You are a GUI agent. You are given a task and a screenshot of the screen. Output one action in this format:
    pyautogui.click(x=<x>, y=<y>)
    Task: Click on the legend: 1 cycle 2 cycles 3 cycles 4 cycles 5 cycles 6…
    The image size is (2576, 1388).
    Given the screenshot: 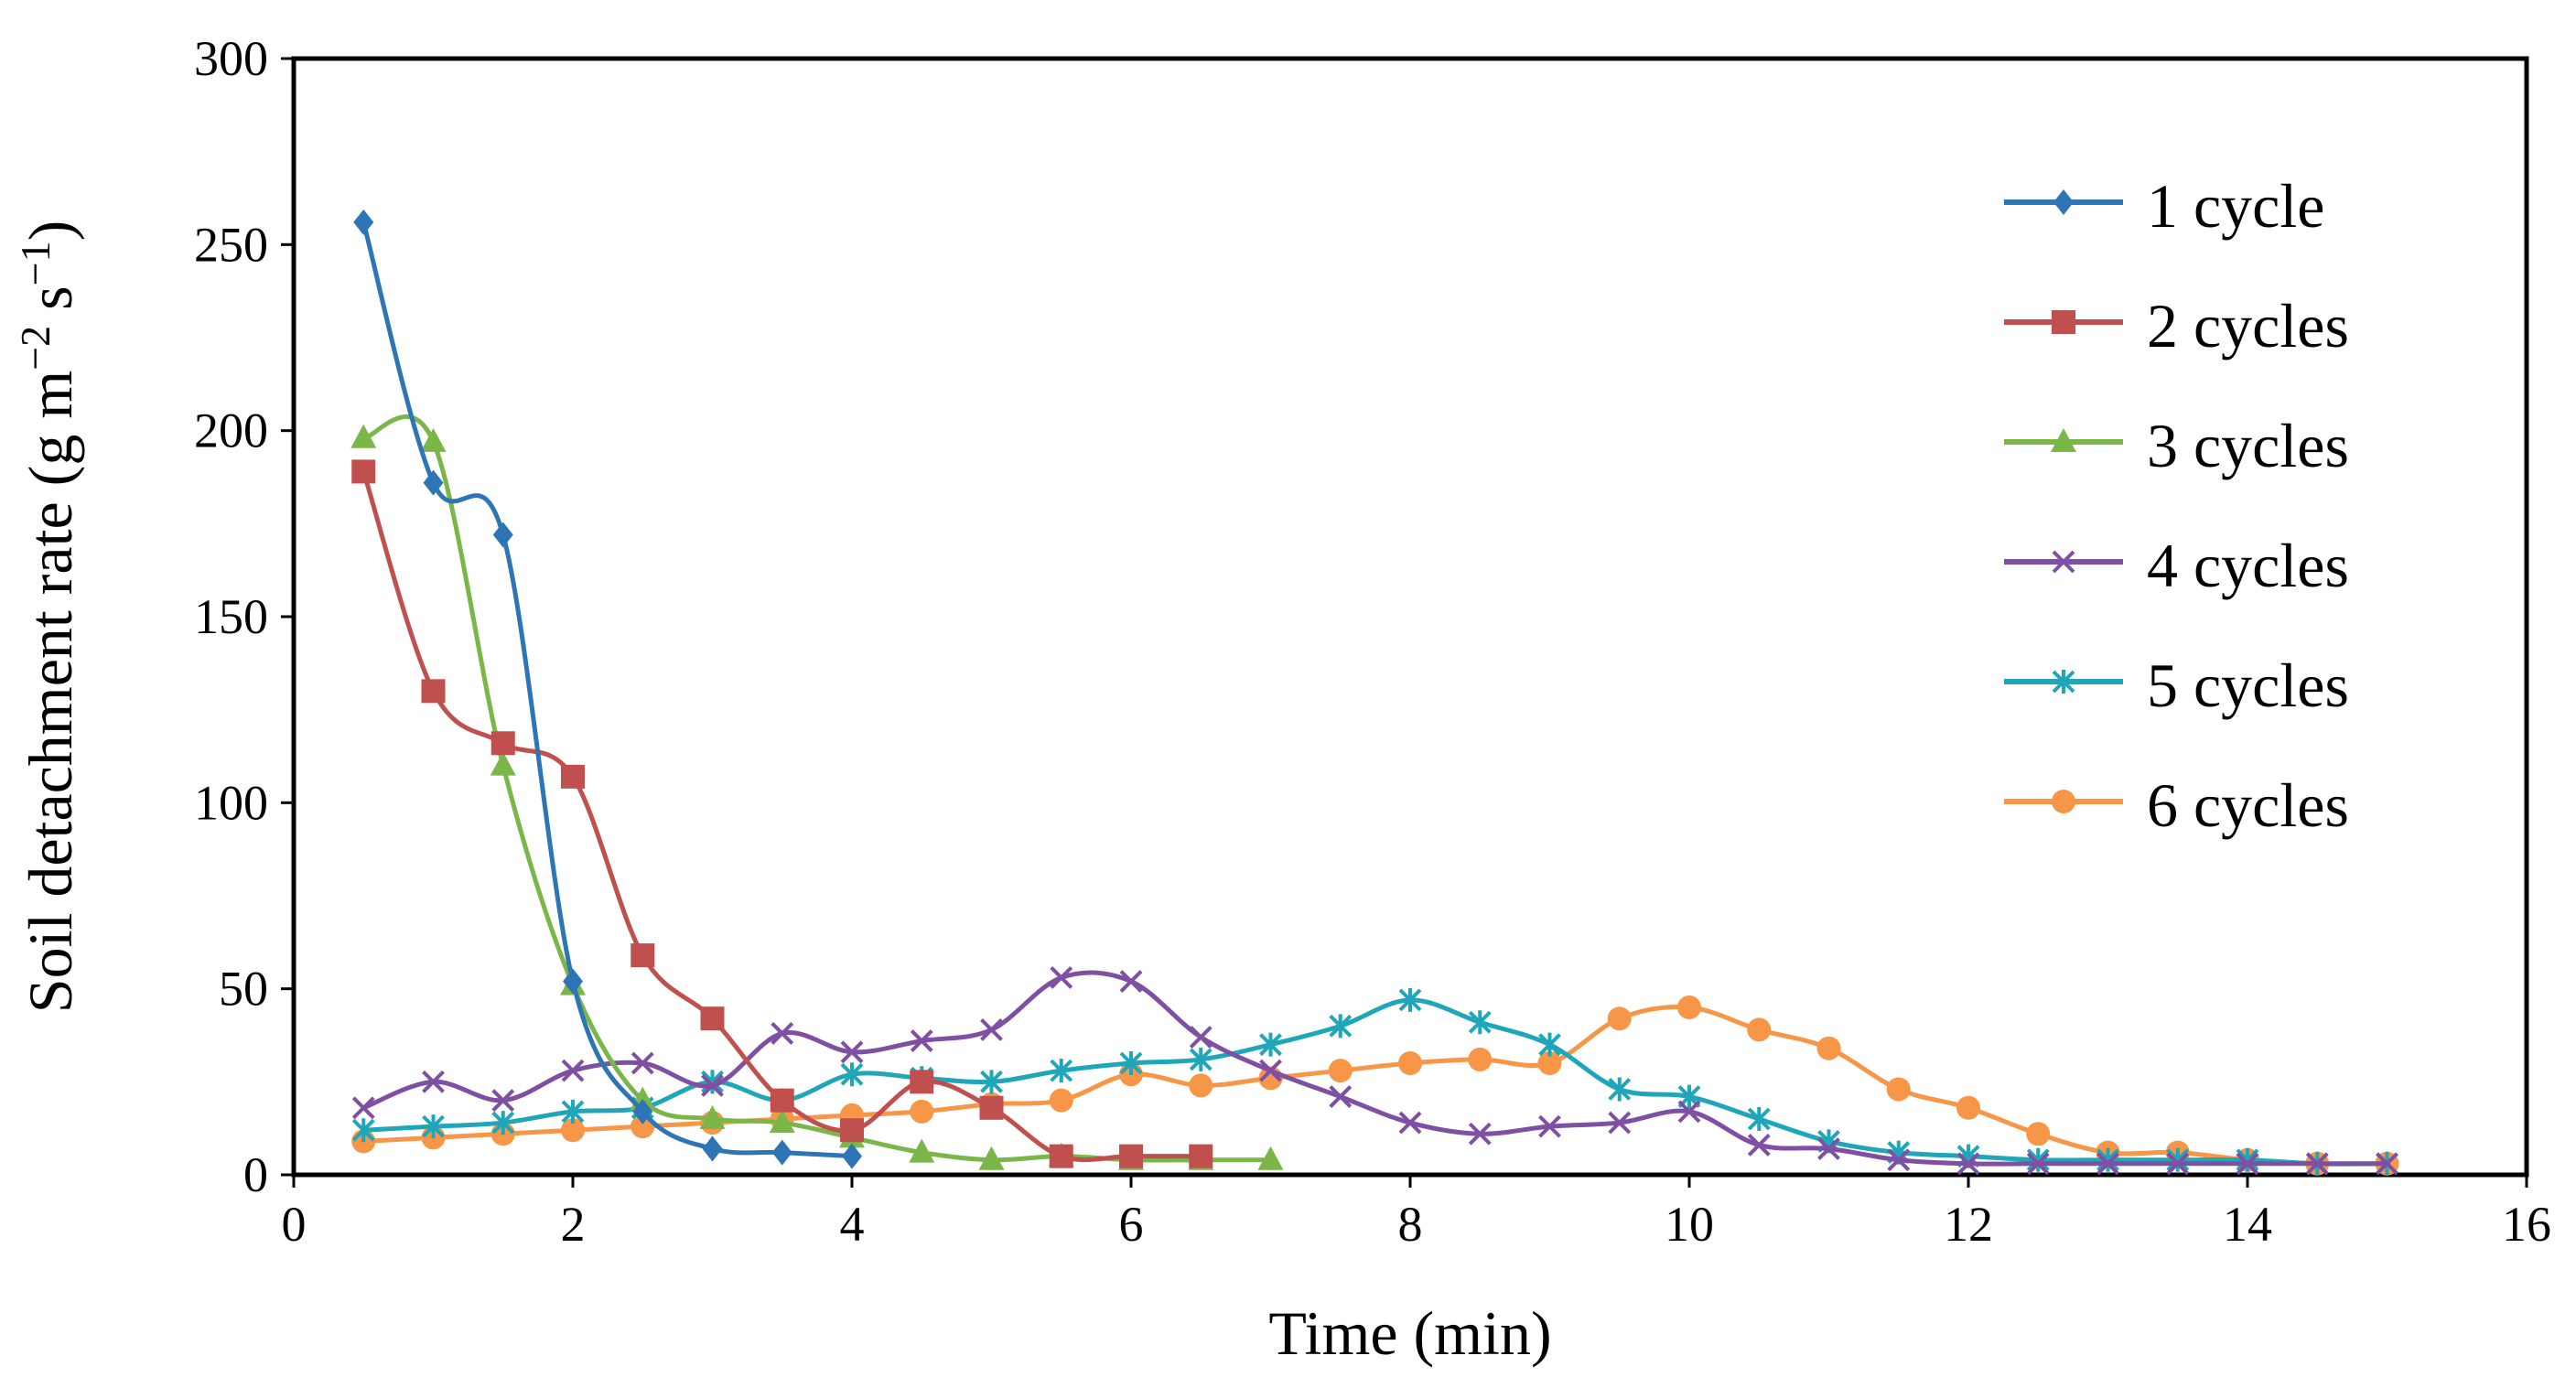 What is the action you would take?
    pyautogui.click(x=2176, y=505)
    